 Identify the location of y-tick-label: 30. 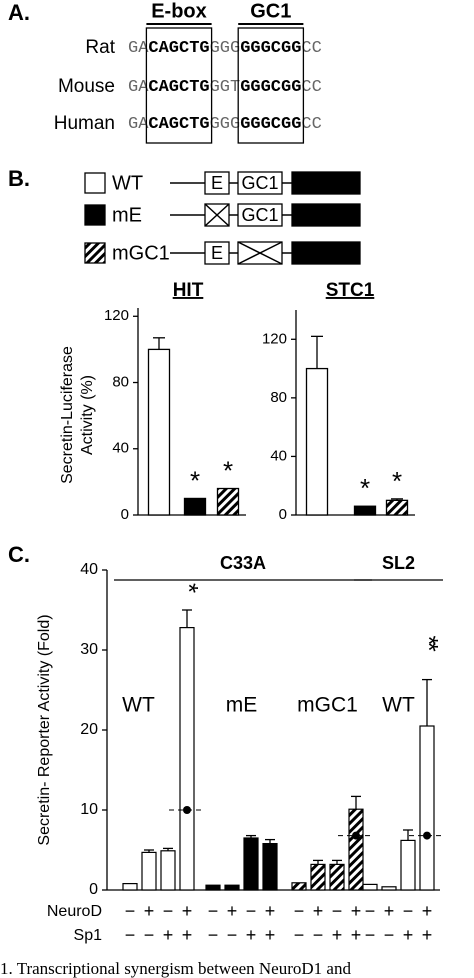
(89, 649).